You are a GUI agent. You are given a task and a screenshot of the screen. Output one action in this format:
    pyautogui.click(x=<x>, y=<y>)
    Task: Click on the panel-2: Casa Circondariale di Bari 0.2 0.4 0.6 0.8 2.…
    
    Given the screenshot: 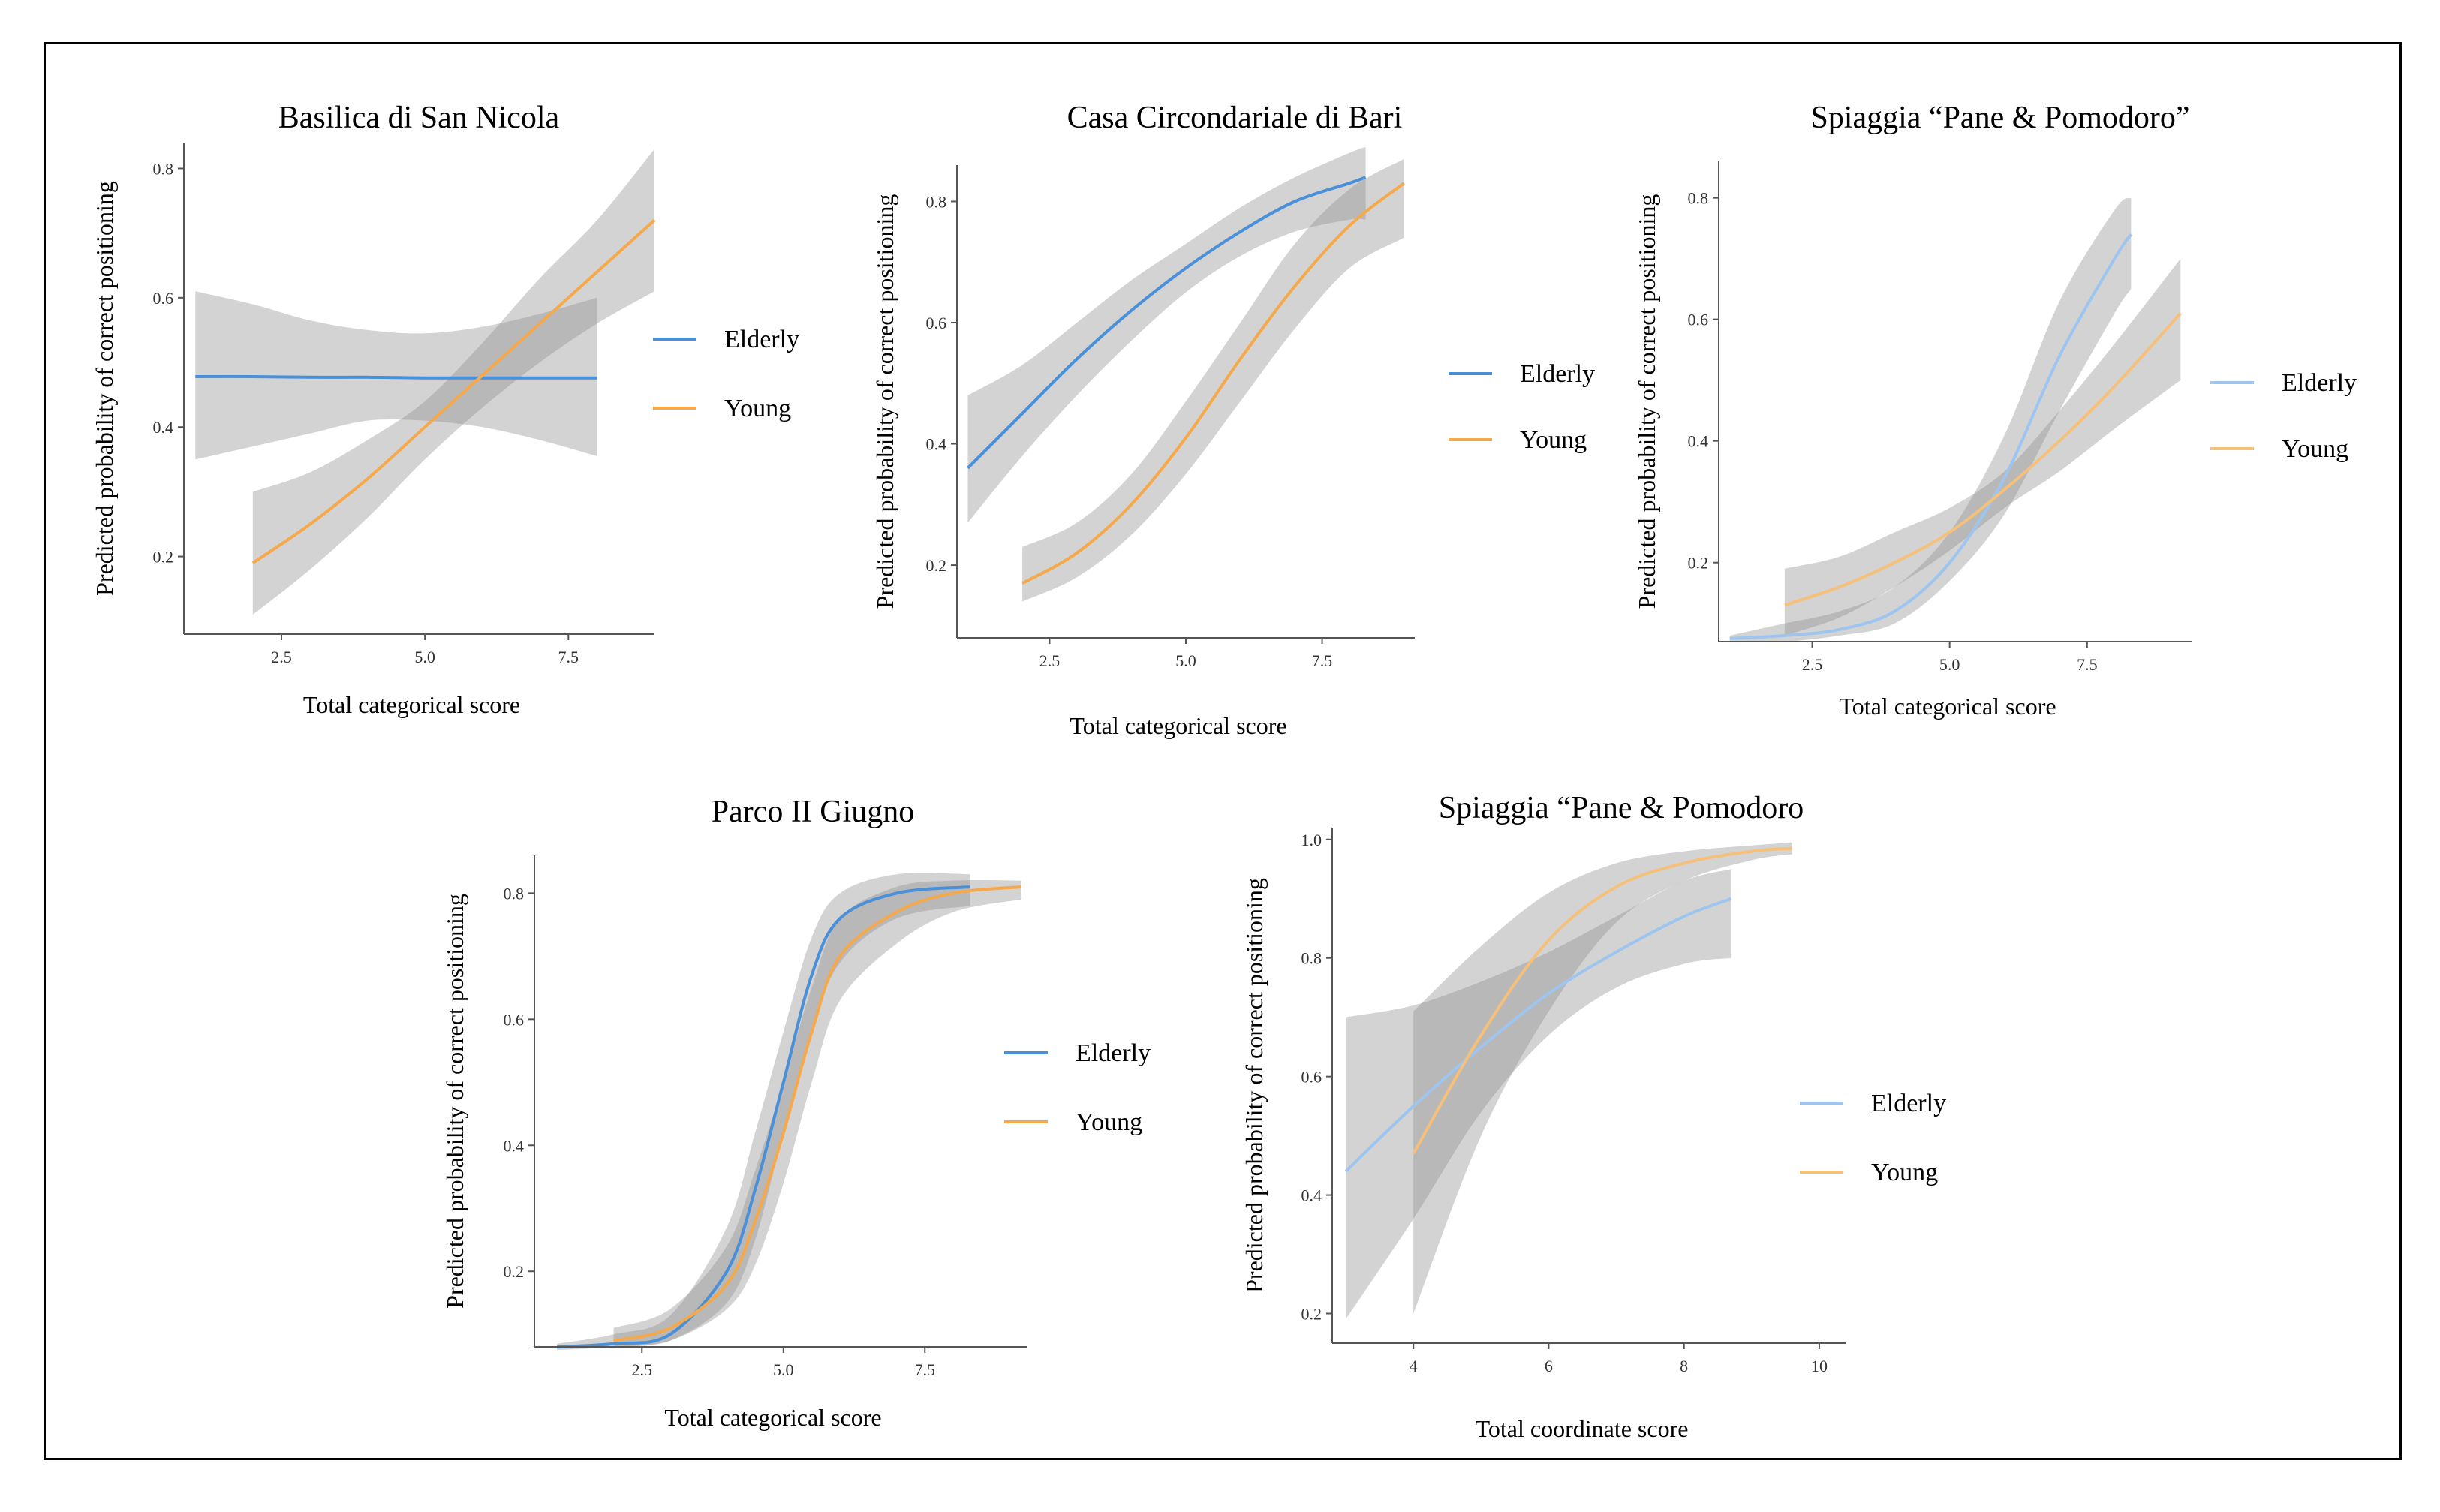 What is the action you would take?
    pyautogui.click(x=1233, y=420)
    